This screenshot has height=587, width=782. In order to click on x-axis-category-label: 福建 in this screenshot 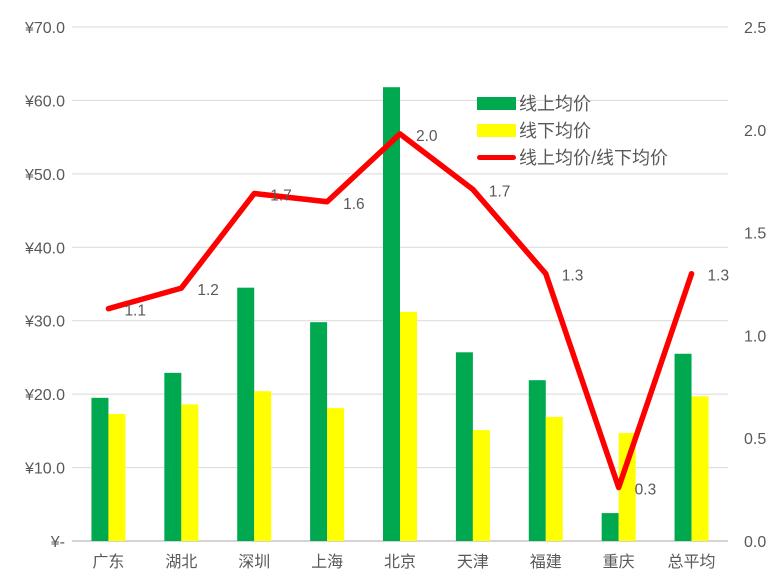, I will do `click(546, 562)`.